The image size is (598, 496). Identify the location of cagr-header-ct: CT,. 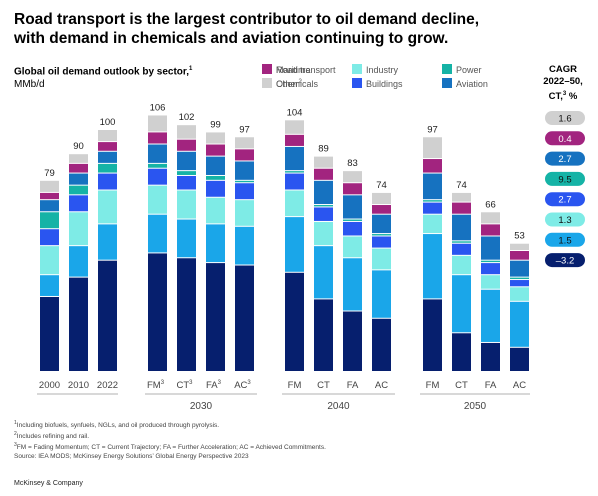
(555, 97).